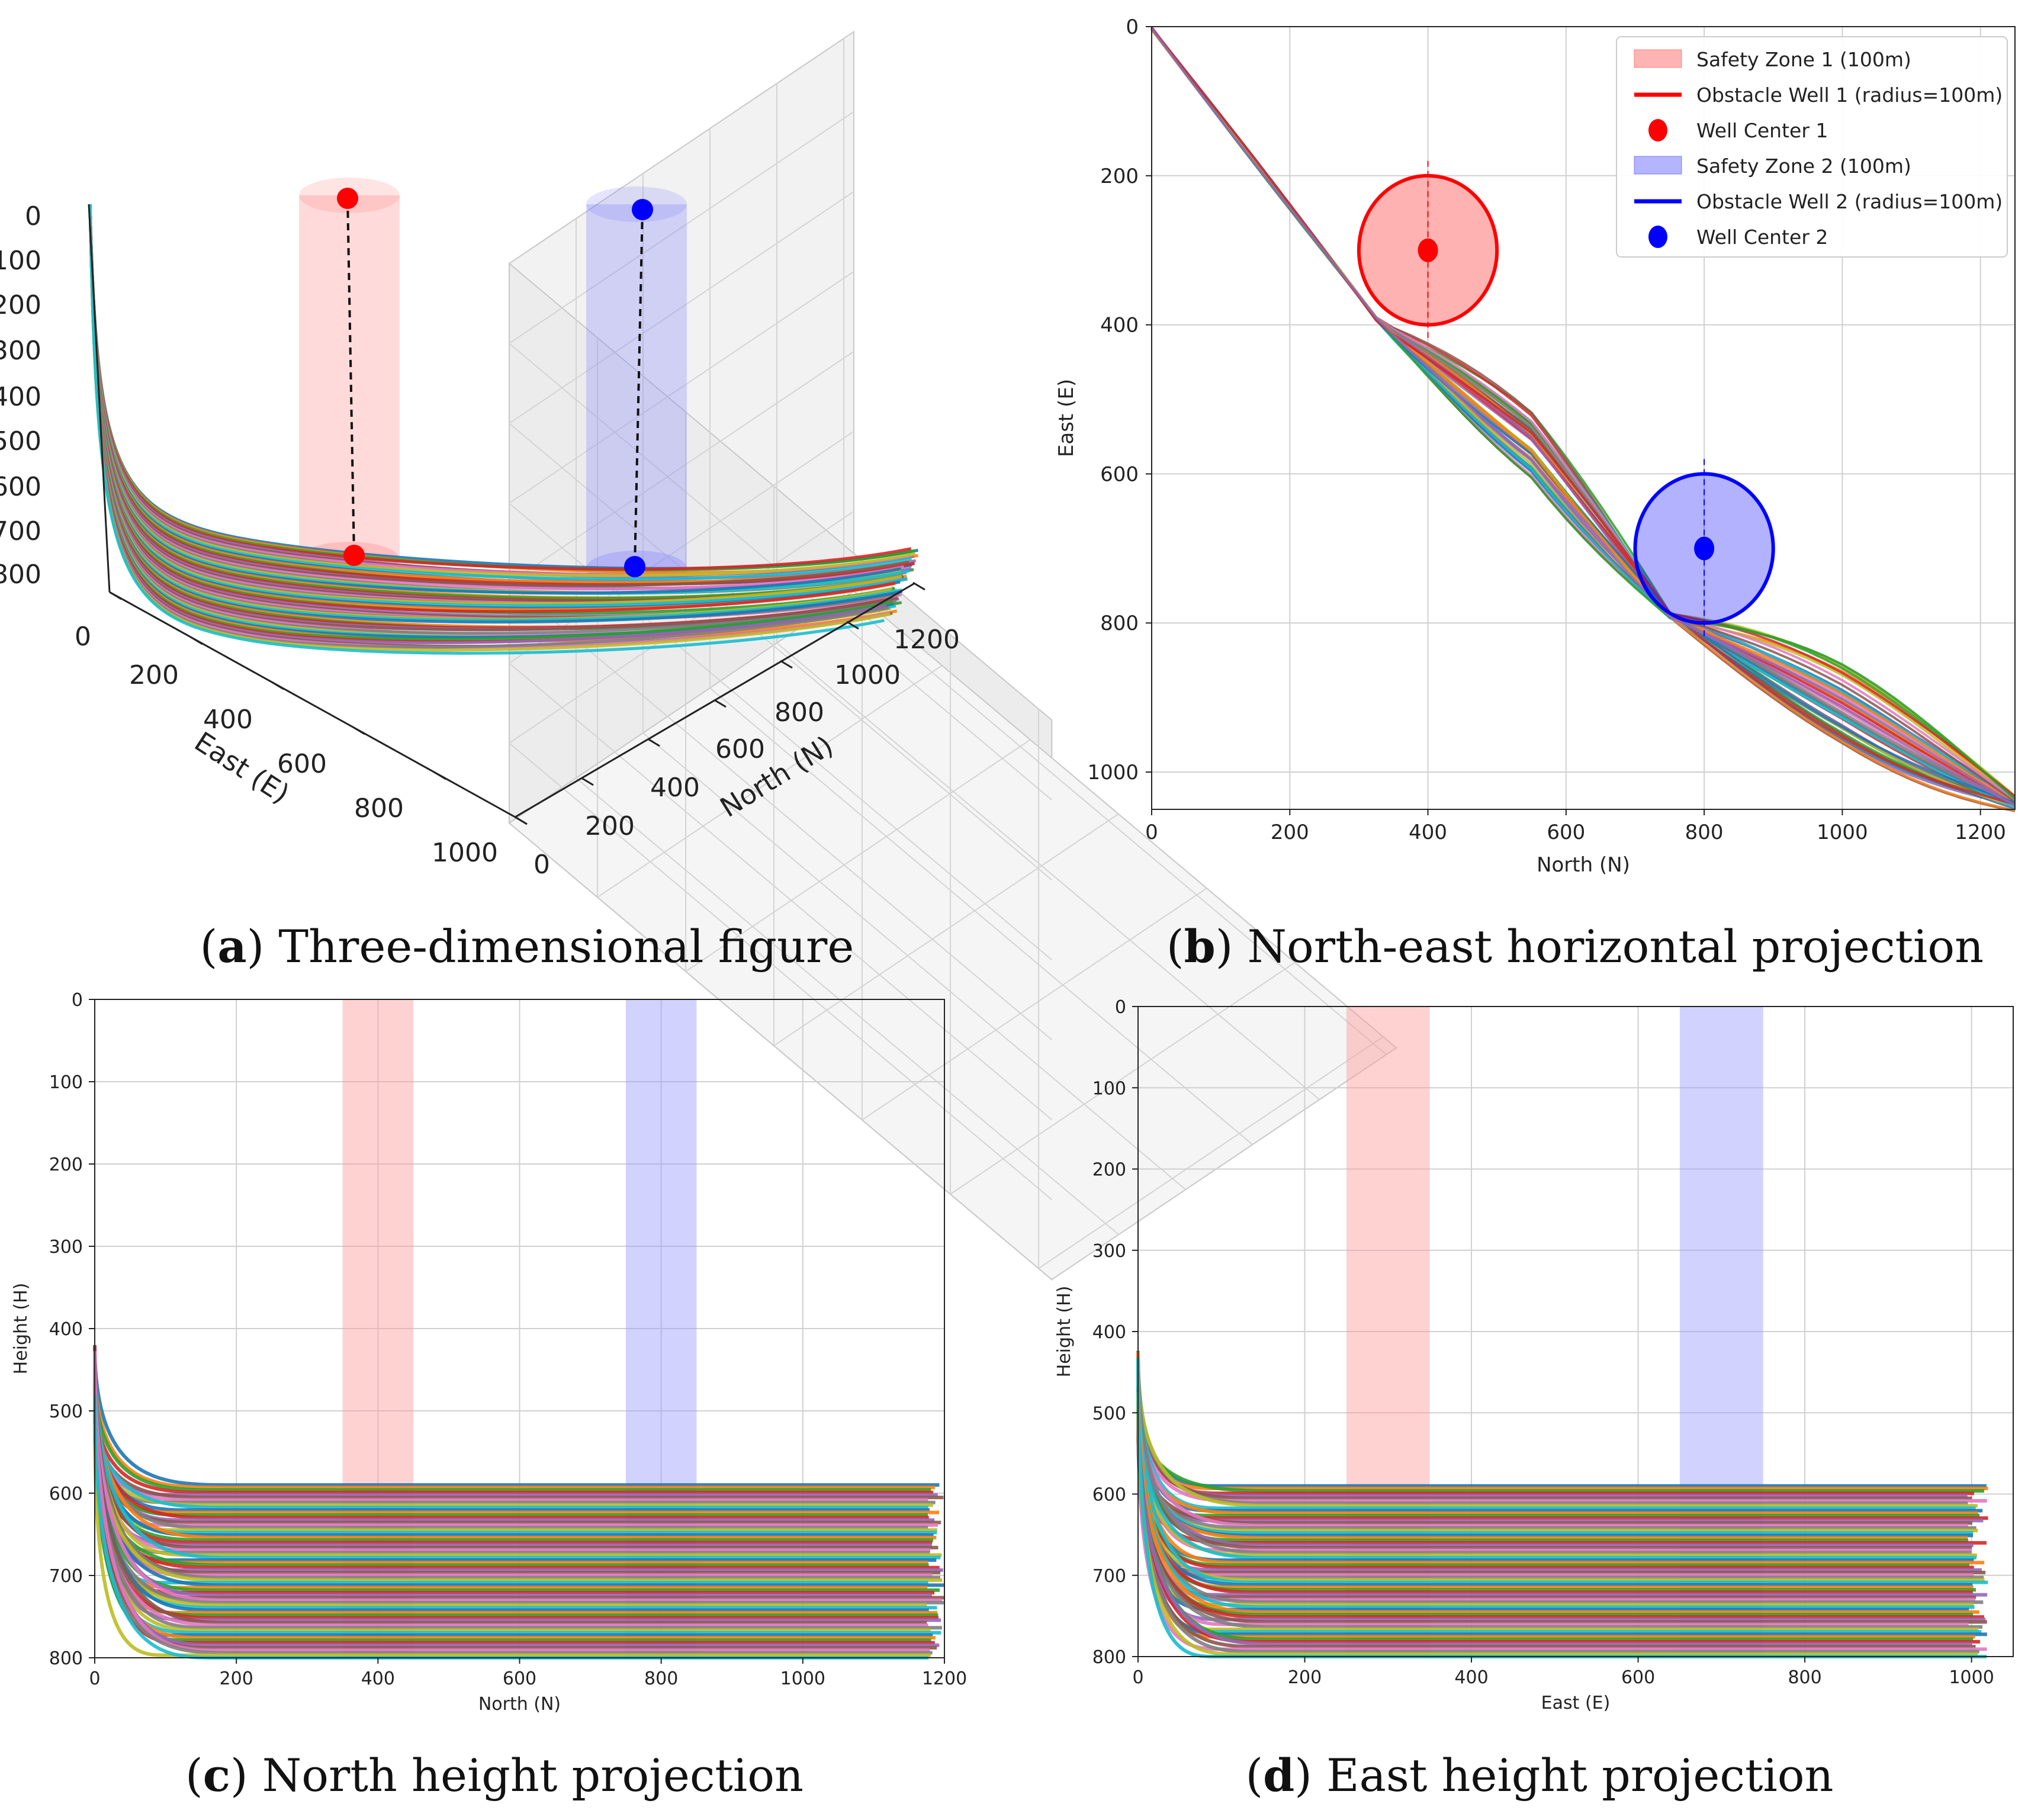 This screenshot has width=2028, height=1820. Describe the element at coordinates (20, 487) in the screenshot. I see `z-tick-label-6: 600` at that location.